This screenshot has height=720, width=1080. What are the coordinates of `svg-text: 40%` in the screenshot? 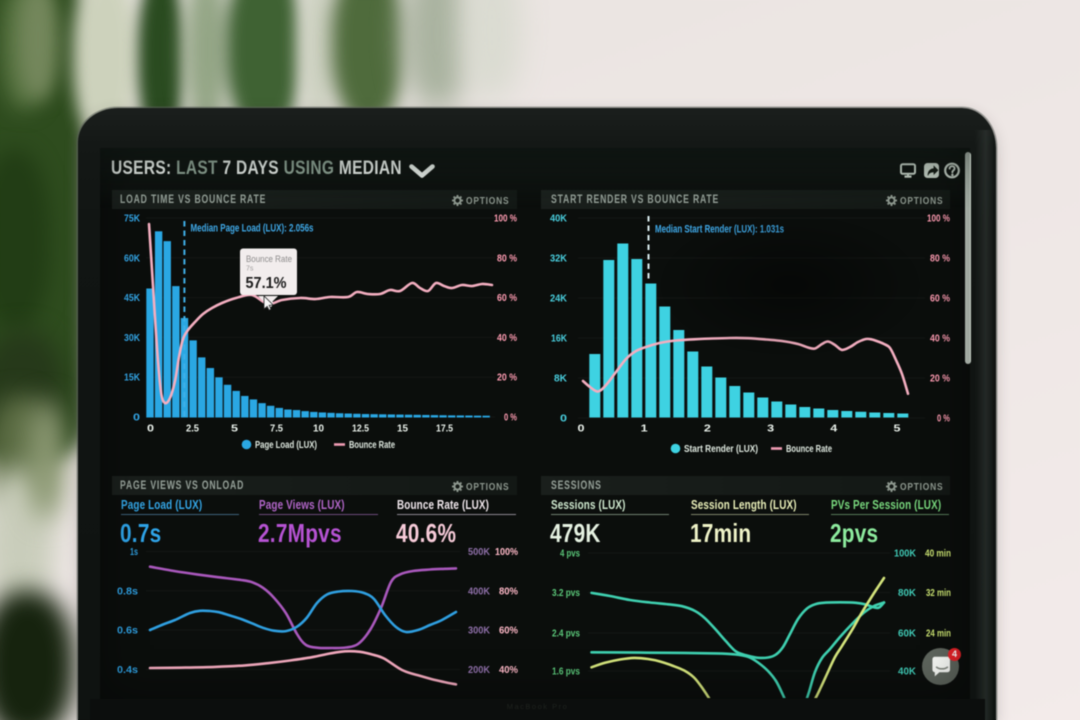 It's located at (508, 670).